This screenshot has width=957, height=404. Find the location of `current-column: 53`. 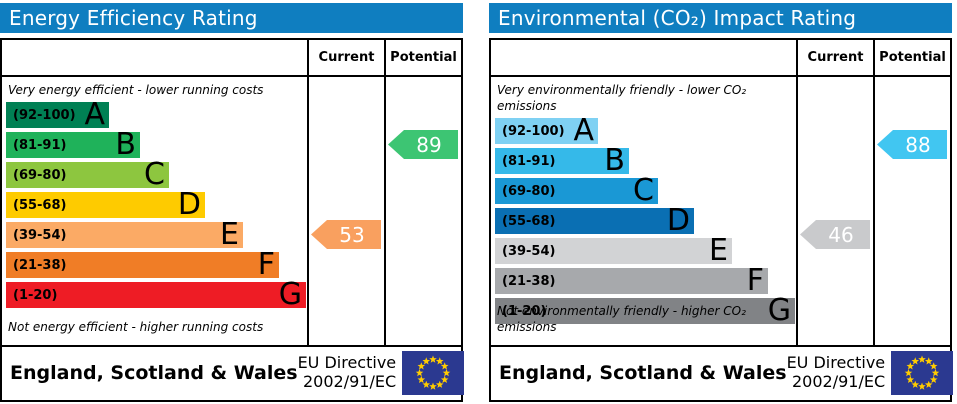

current-column: 53 is located at coordinates (345, 211).